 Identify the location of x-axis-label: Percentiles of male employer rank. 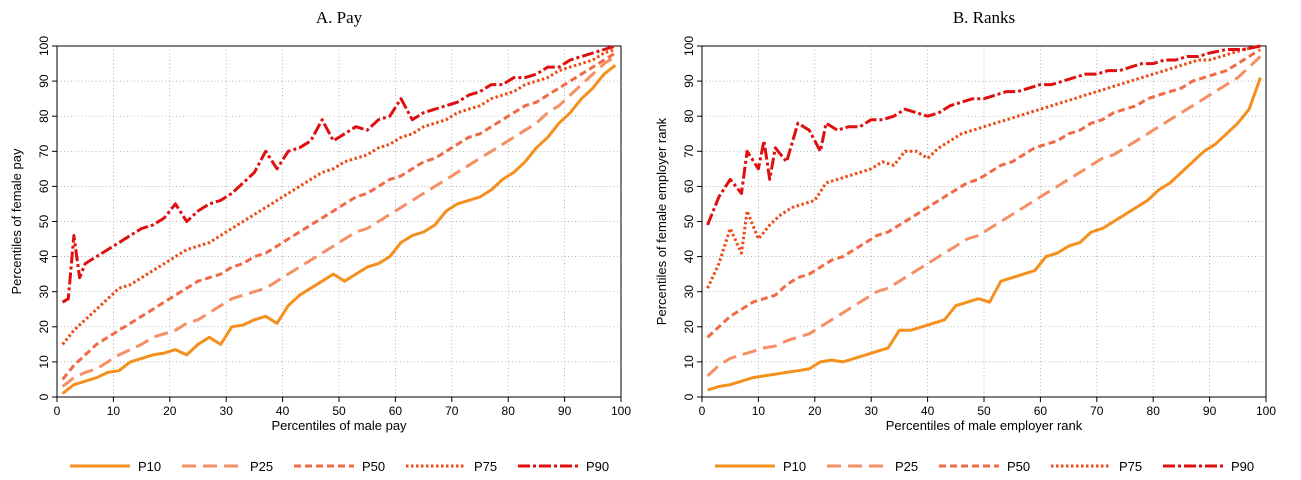
(984, 425).